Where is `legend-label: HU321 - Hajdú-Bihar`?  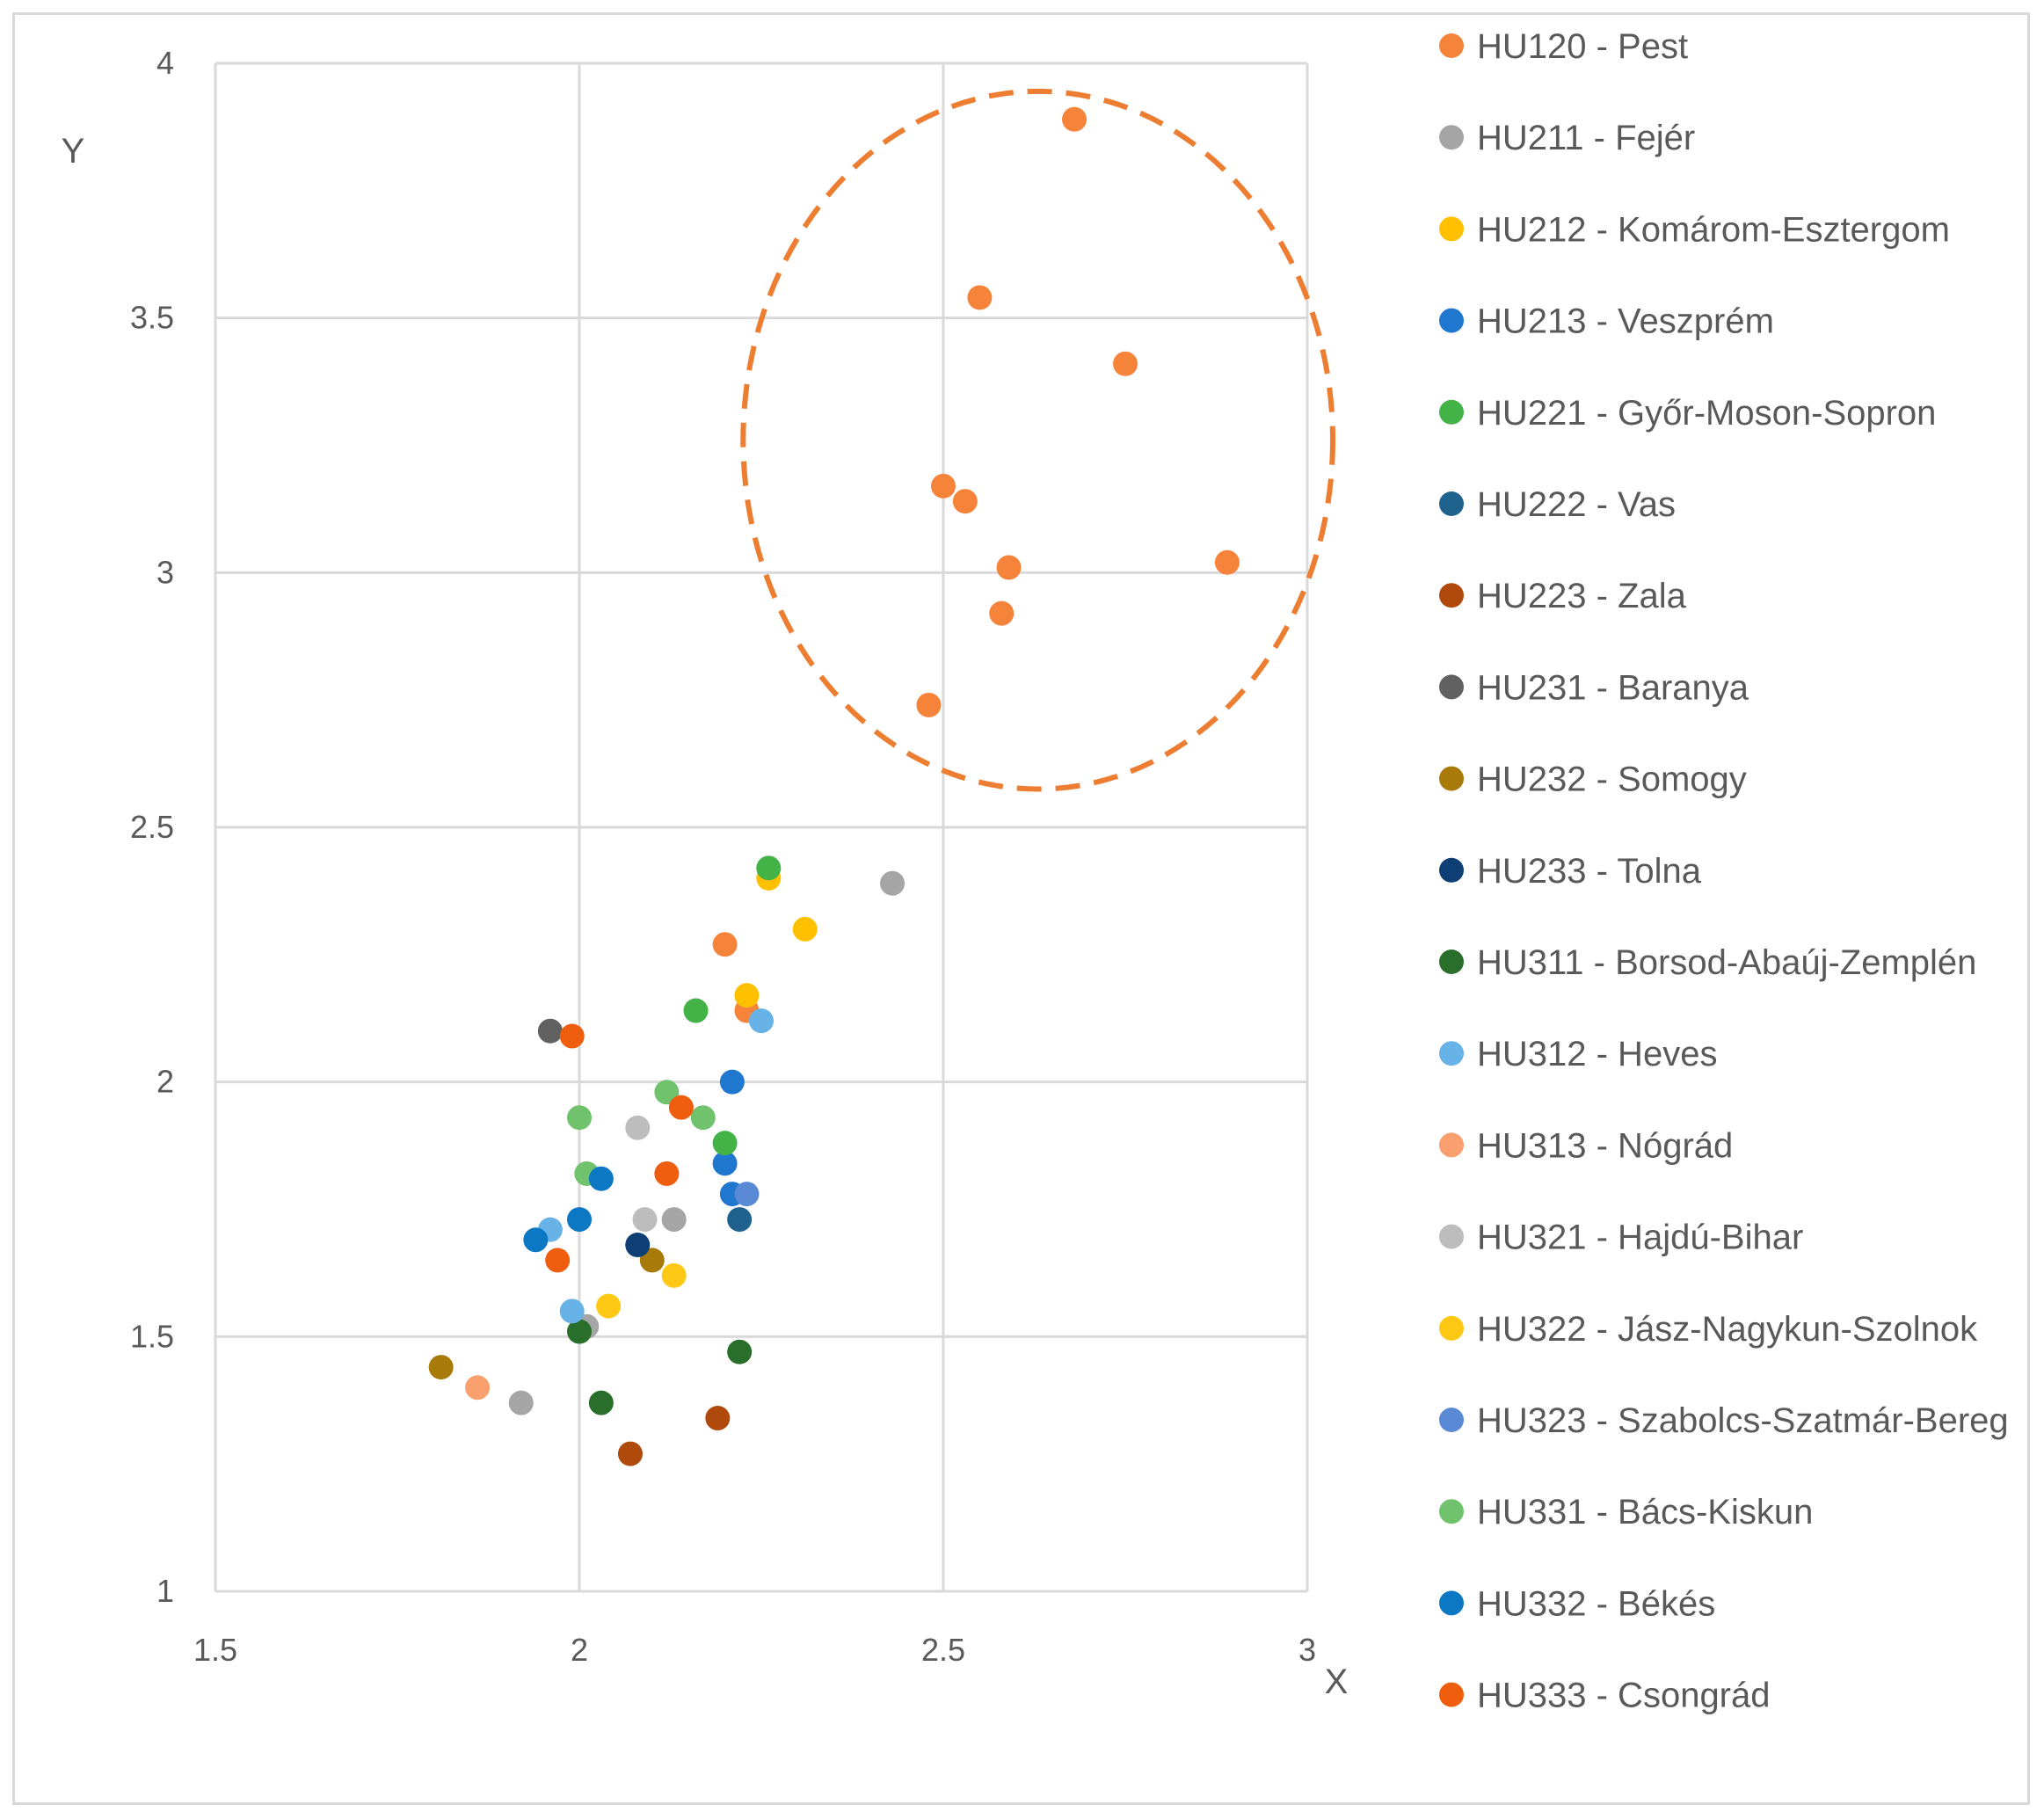 legend-label: HU321 - Hajdú-Bihar is located at coordinates (1640, 1238).